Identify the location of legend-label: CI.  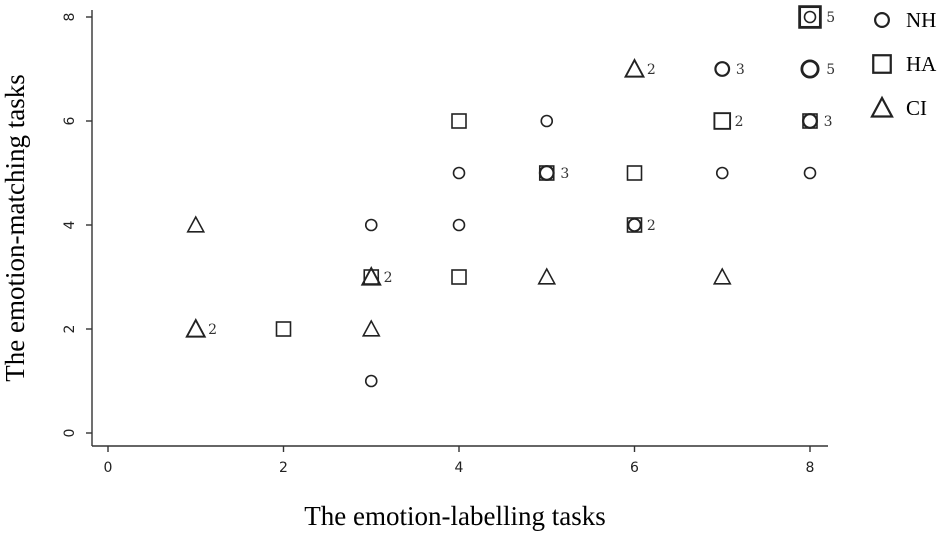
(916, 108).